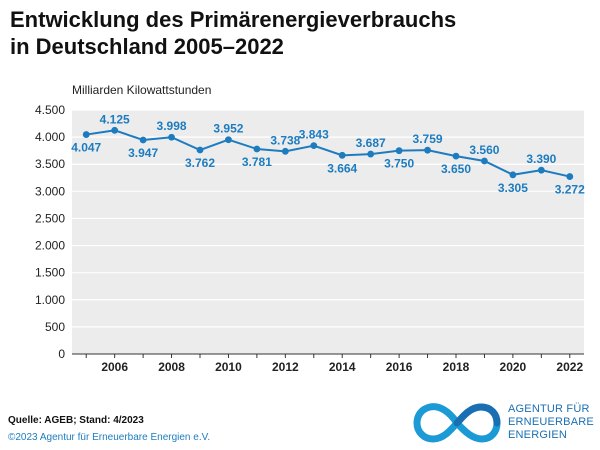 This screenshot has width=600, height=450. Describe the element at coordinates (549, 409) in the screenshot. I see `logo-line-1: AGENTUR FÜR` at that location.